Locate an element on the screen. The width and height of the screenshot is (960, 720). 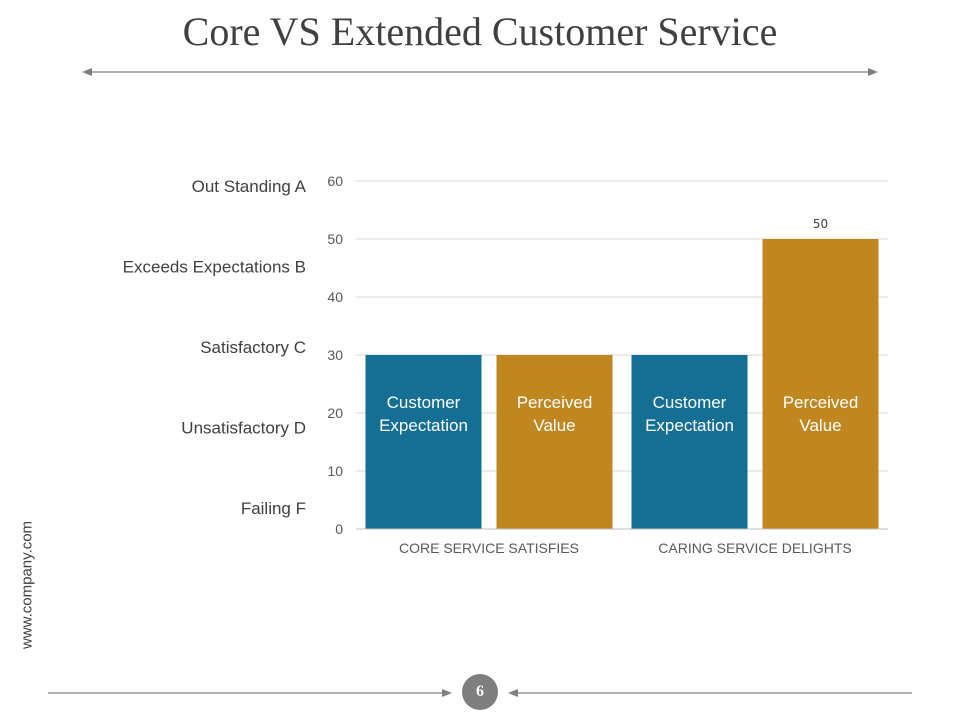
x-category-label: CORE SERVICE SATISFIES is located at coordinates (489, 548).